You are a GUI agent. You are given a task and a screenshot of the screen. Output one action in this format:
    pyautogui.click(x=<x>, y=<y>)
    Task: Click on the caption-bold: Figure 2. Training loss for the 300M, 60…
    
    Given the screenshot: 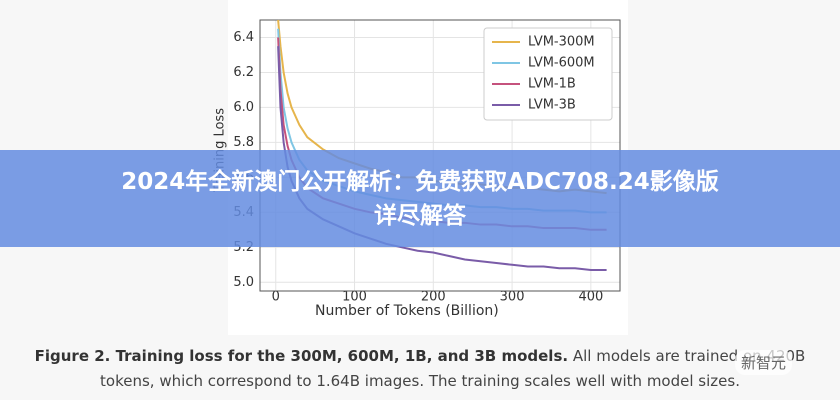 What is the action you would take?
    pyautogui.click(x=301, y=356)
    